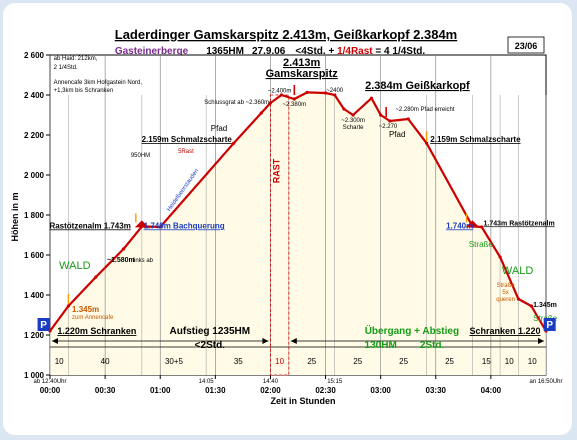 This screenshot has width=577, height=440. I want to click on segment-duration: 15, so click(486, 361).